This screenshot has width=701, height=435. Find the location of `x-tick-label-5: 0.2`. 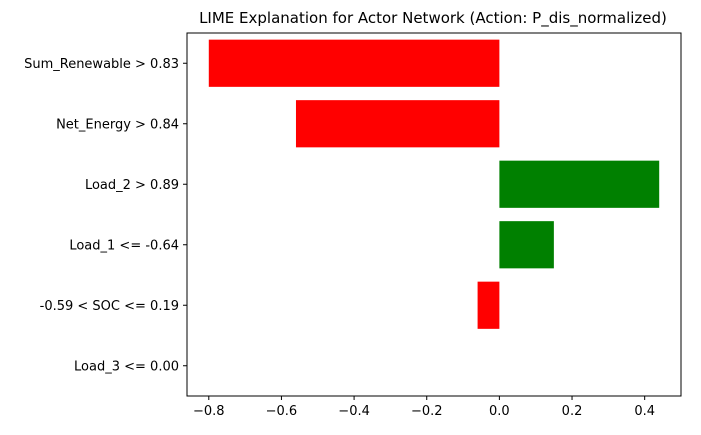

x-tick-label-5: 0.2 is located at coordinates (572, 411).